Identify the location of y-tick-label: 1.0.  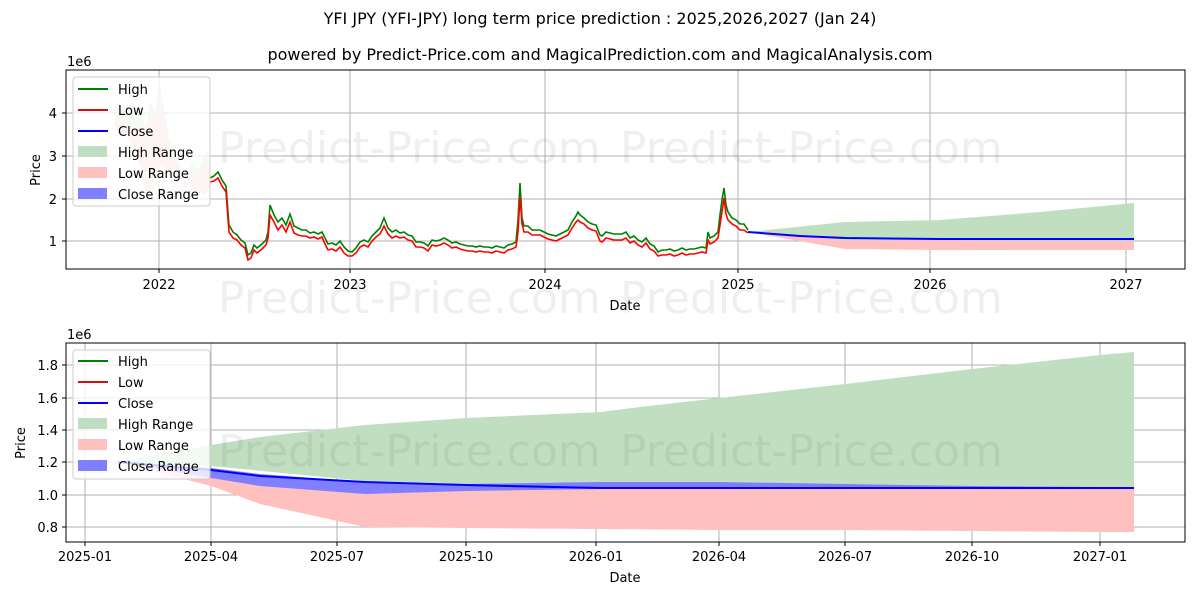
(47, 496).